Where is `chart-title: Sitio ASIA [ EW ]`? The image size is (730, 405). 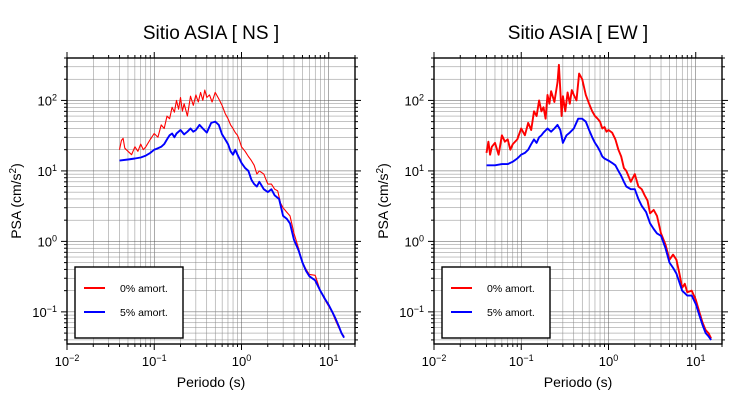
chart-title: Sitio ASIA [ EW ] is located at coordinates (578, 33).